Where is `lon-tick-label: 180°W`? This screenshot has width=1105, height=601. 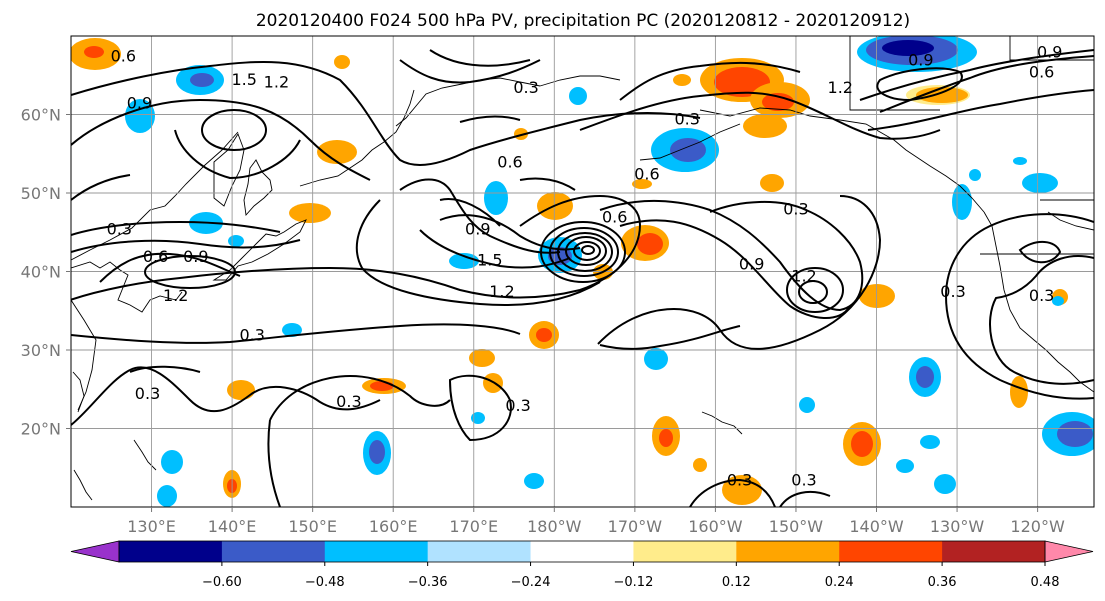 lon-tick-label: 180°W is located at coordinates (554, 526).